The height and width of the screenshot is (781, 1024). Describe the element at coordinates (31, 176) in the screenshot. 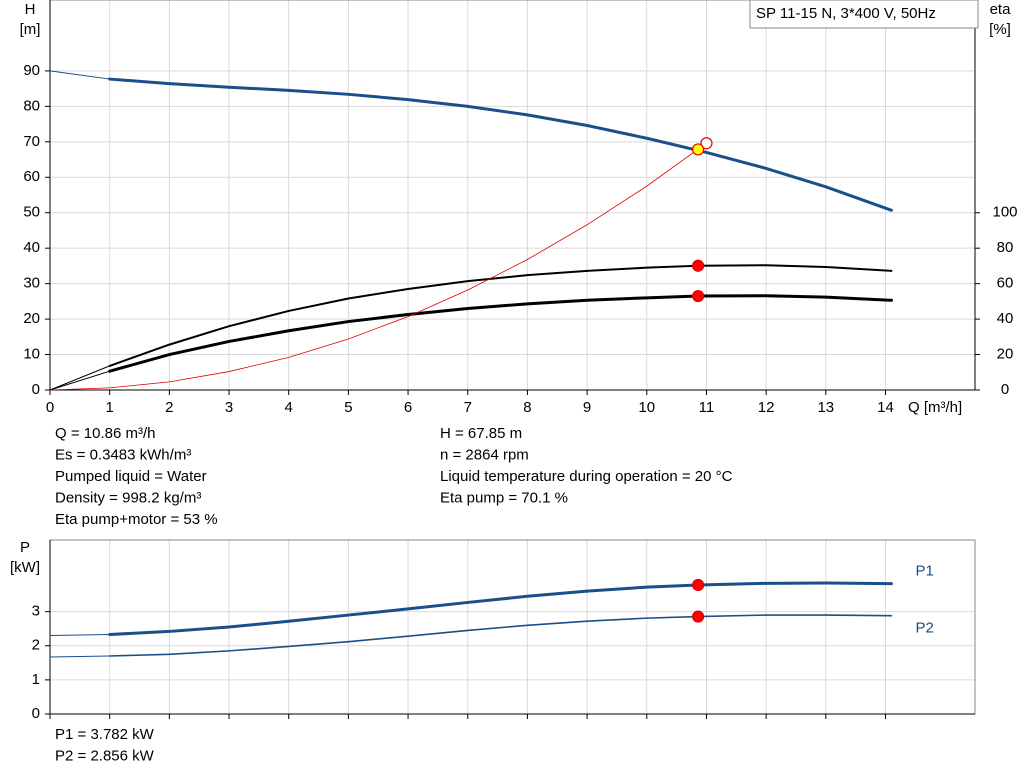

I see `y-tick-label: 60` at that location.